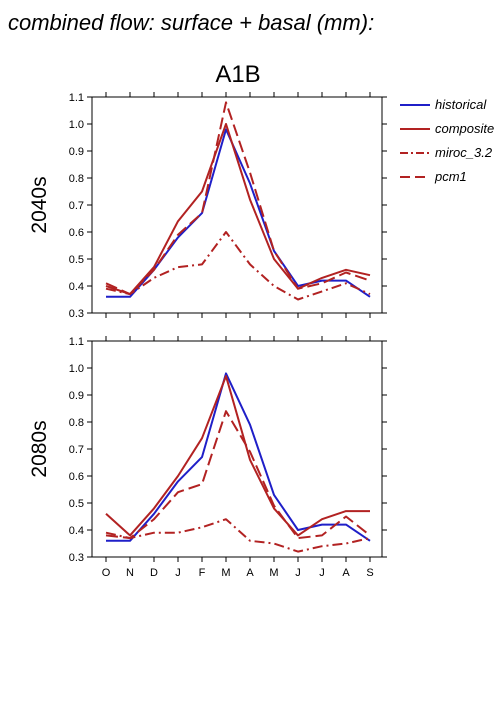 The height and width of the screenshot is (714, 501). I want to click on legend-entry-pcm1: pcm1, so click(433, 176).